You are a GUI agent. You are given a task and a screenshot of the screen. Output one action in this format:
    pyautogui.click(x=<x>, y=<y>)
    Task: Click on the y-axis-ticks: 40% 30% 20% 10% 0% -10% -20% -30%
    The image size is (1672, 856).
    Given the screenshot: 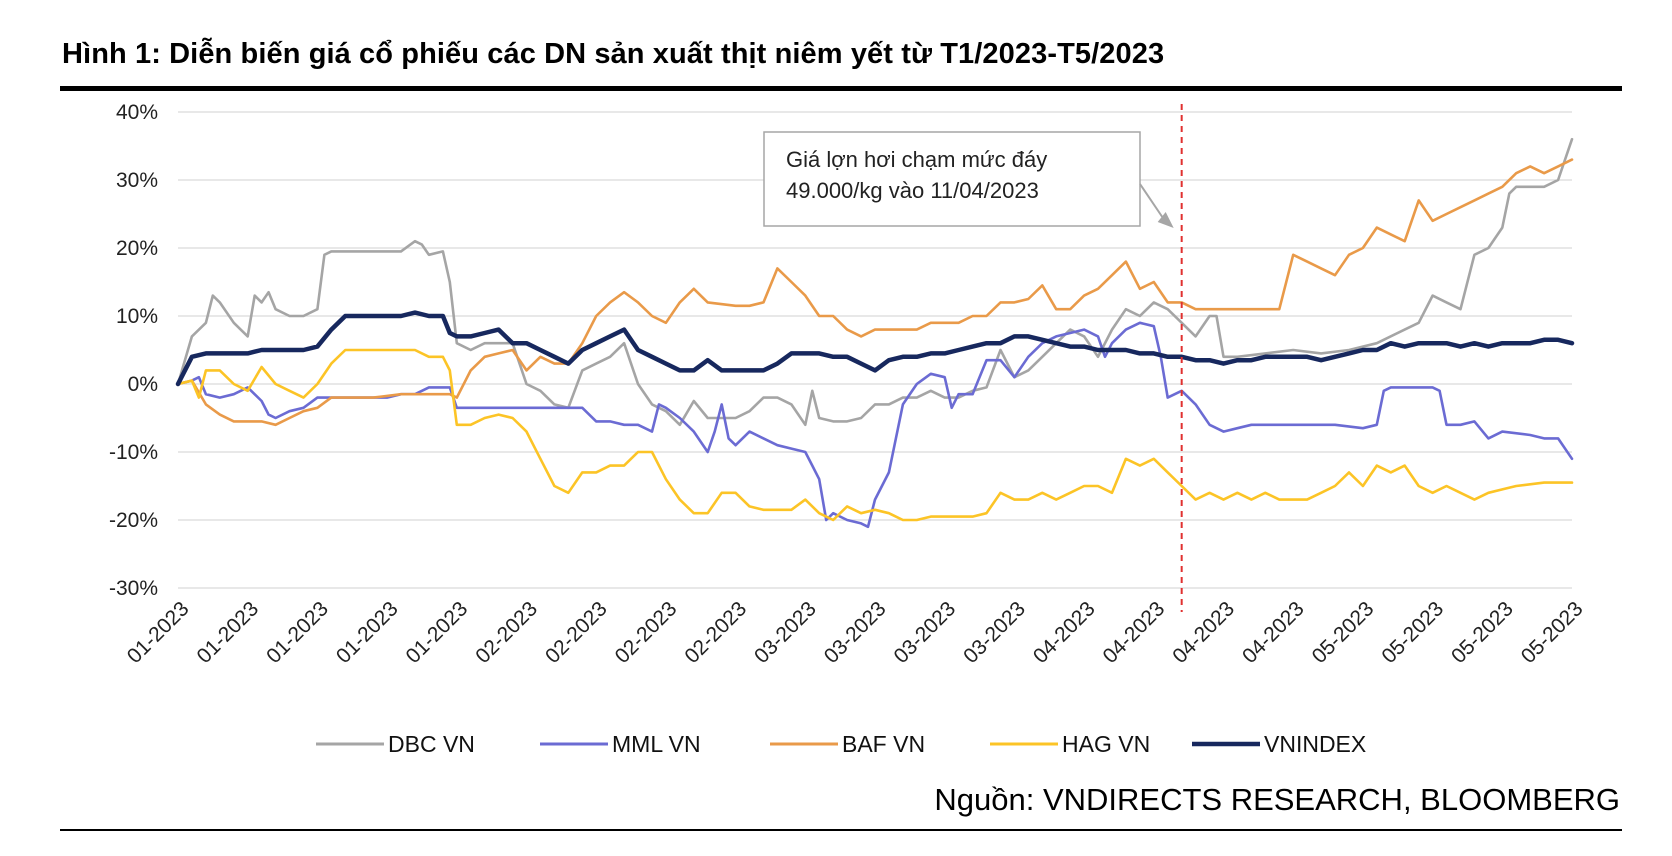 What is the action you would take?
    pyautogui.click(x=133, y=350)
    